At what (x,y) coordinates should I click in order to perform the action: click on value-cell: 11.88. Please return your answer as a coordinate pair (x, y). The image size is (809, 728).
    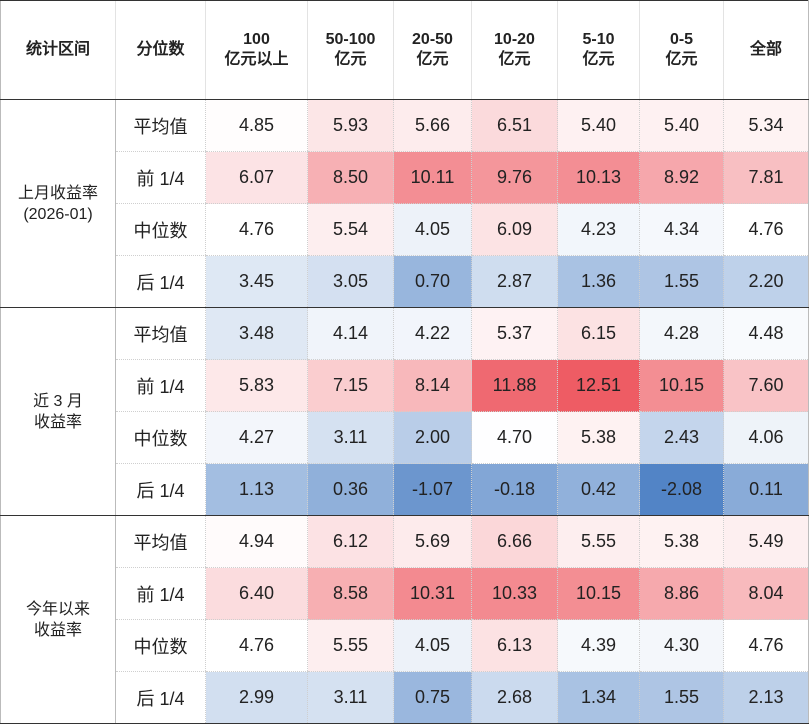
    Looking at the image, I should click on (514, 385).